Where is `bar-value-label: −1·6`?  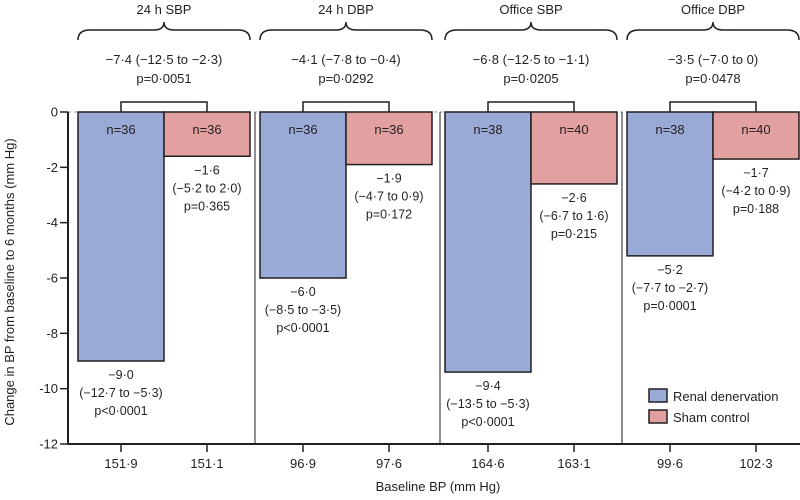
bar-value-label: −1·6 is located at coordinates (206, 170).